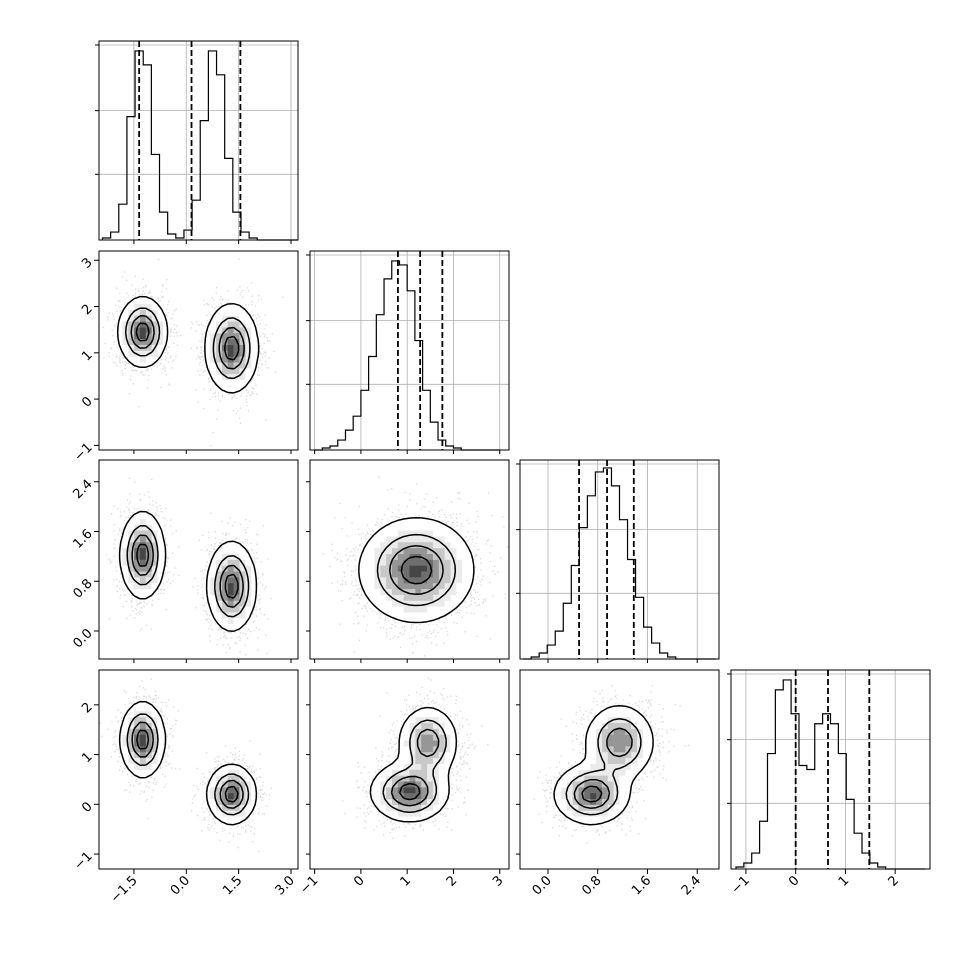 This screenshot has height=970, width=970. What do you see at coordinates (498, 881) in the screenshot?
I see `x-tick-label: 3` at bounding box center [498, 881].